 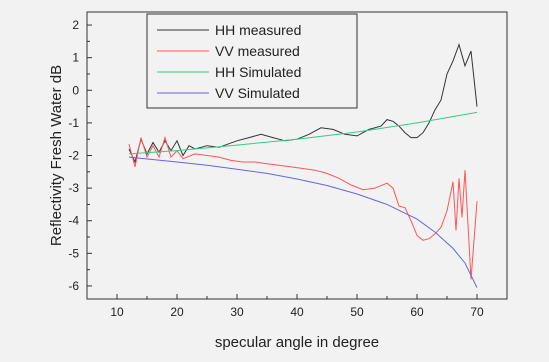 I want to click on x-axis-title: specular angle in degree, so click(x=297, y=342).